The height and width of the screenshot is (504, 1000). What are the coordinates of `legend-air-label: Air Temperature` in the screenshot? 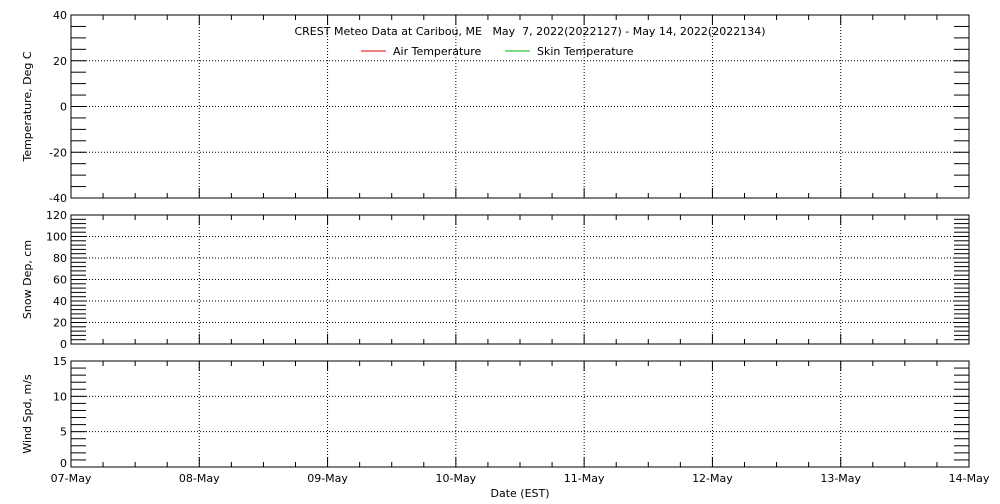 It's located at (437, 51).